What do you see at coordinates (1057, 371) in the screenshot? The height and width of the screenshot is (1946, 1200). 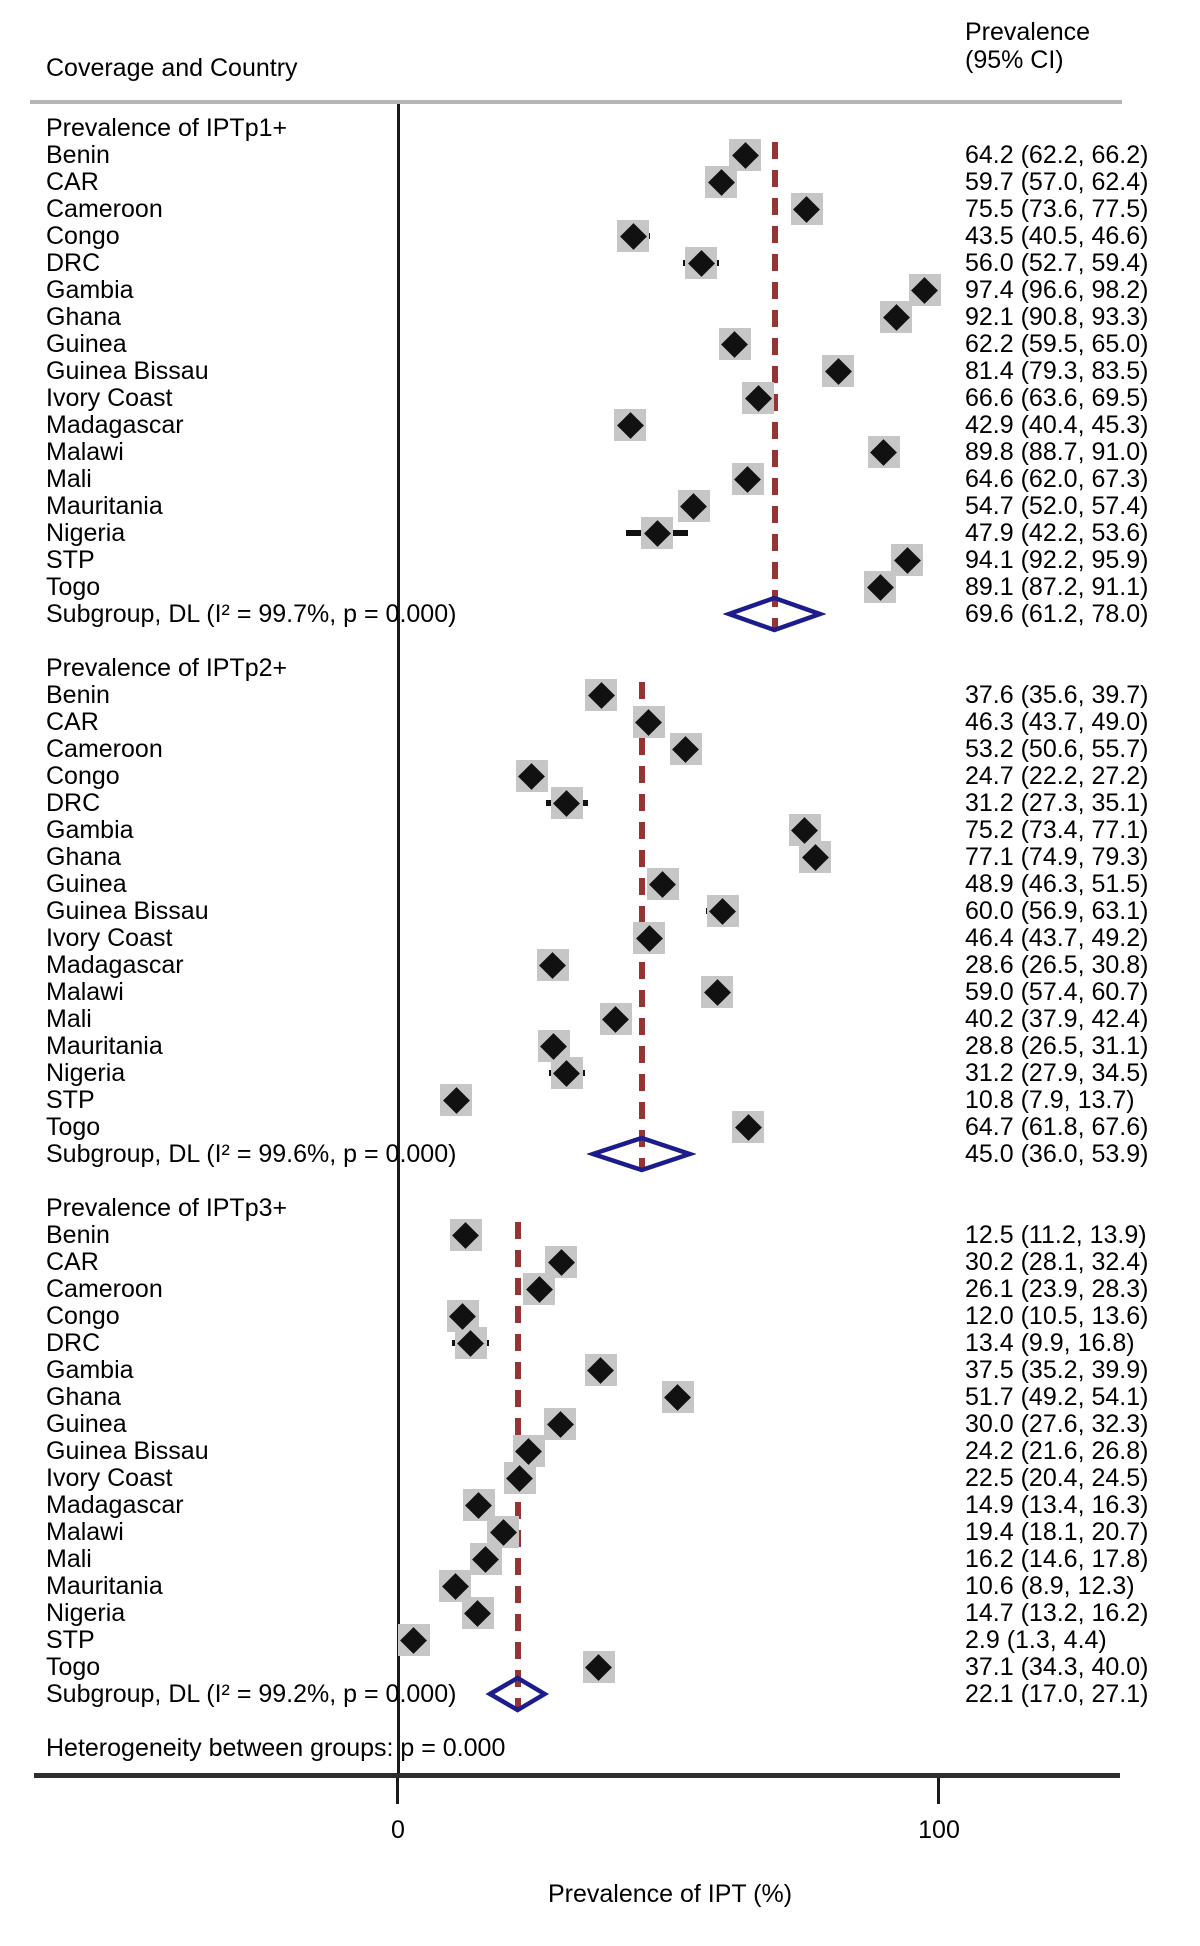 I see `ci-value: 81.4 (79.3, 83.5)` at bounding box center [1057, 371].